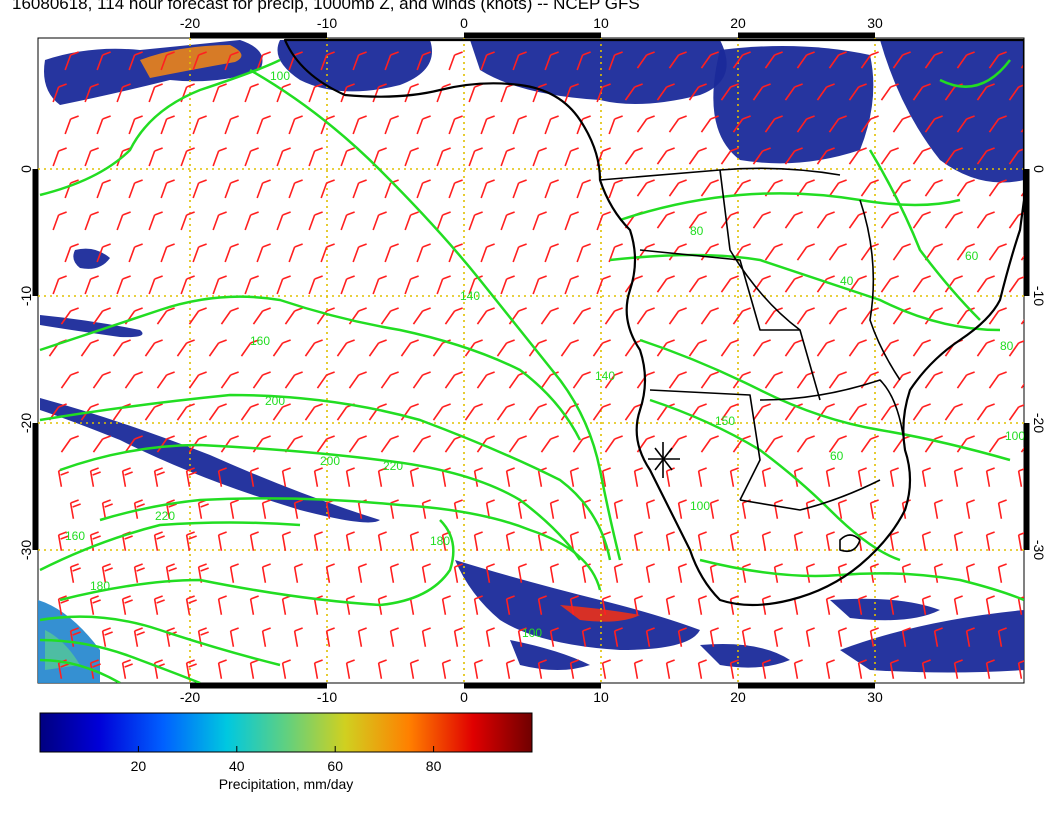 Image resolution: width=1056 pixels, height=816 pixels. What do you see at coordinates (972, 256) in the screenshot?
I see `contour-label: 60` at bounding box center [972, 256].